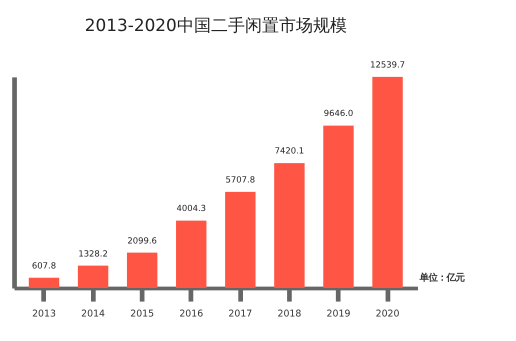 The width and height of the screenshot is (516, 341). What do you see at coordinates (44, 314) in the screenshot?
I see `x-tick-label: 2013` at bounding box center [44, 314].